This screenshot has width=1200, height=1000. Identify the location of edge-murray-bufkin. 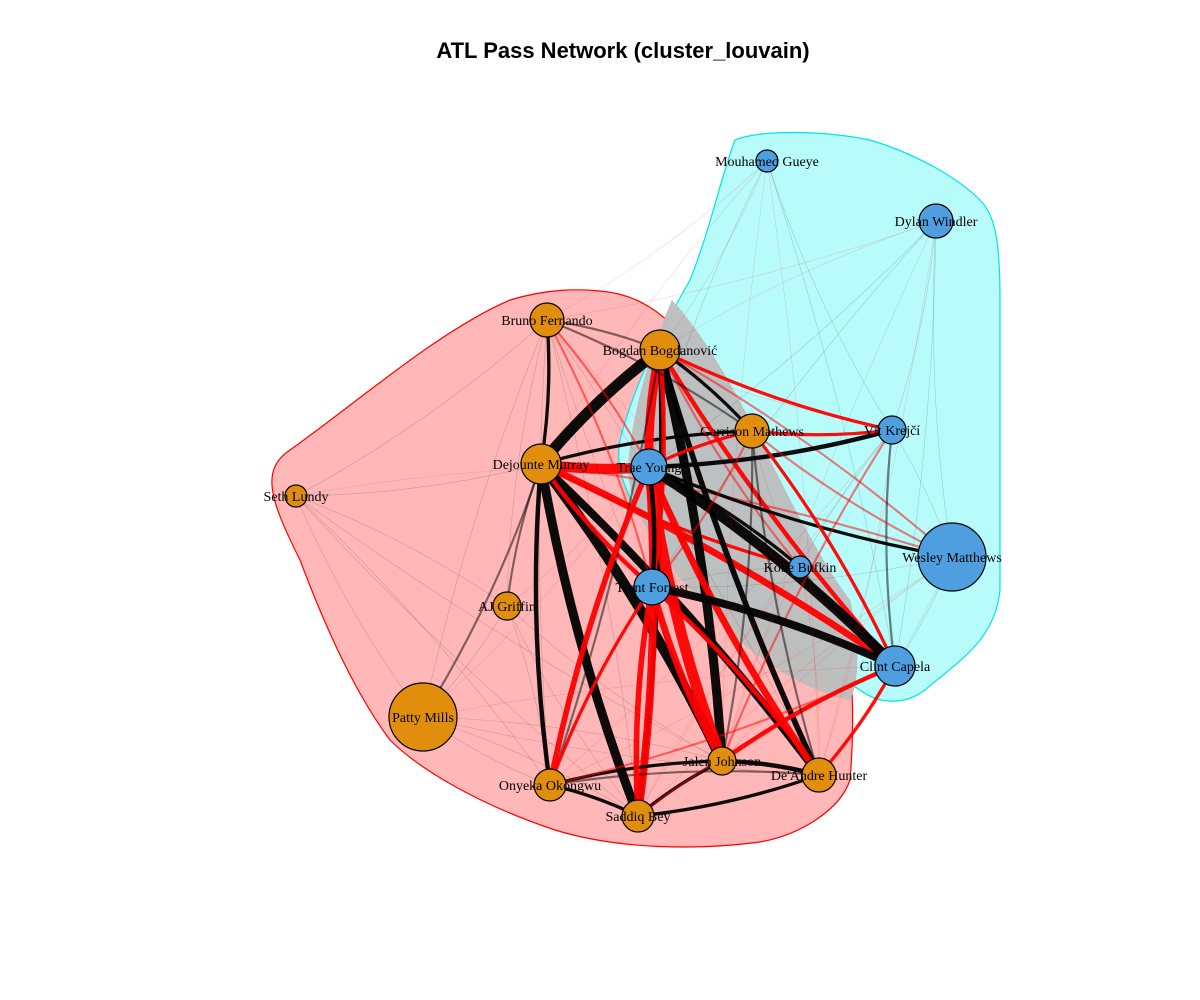
(670, 515).